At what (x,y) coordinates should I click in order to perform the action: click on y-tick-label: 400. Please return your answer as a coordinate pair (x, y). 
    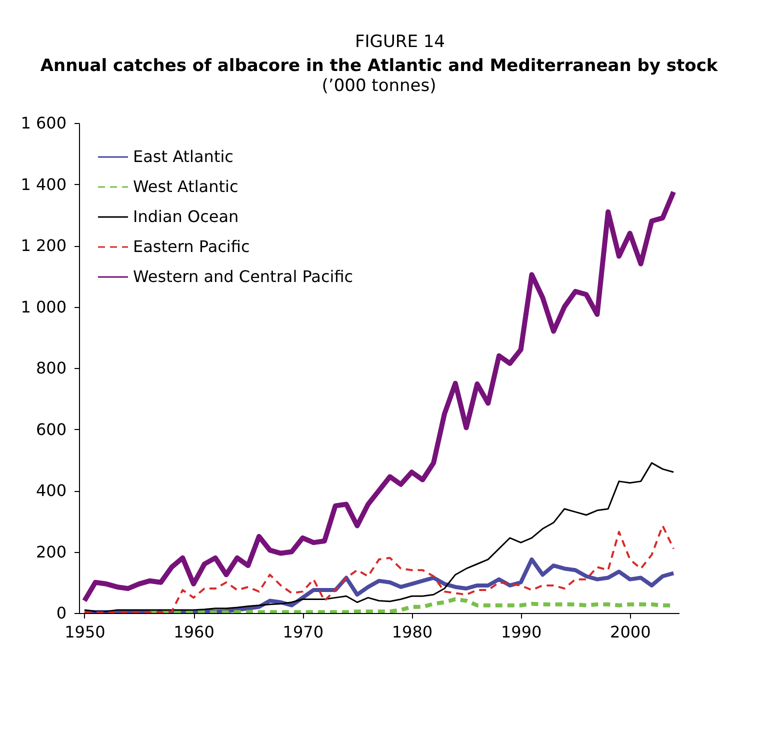
    Looking at the image, I should click on (51, 490).